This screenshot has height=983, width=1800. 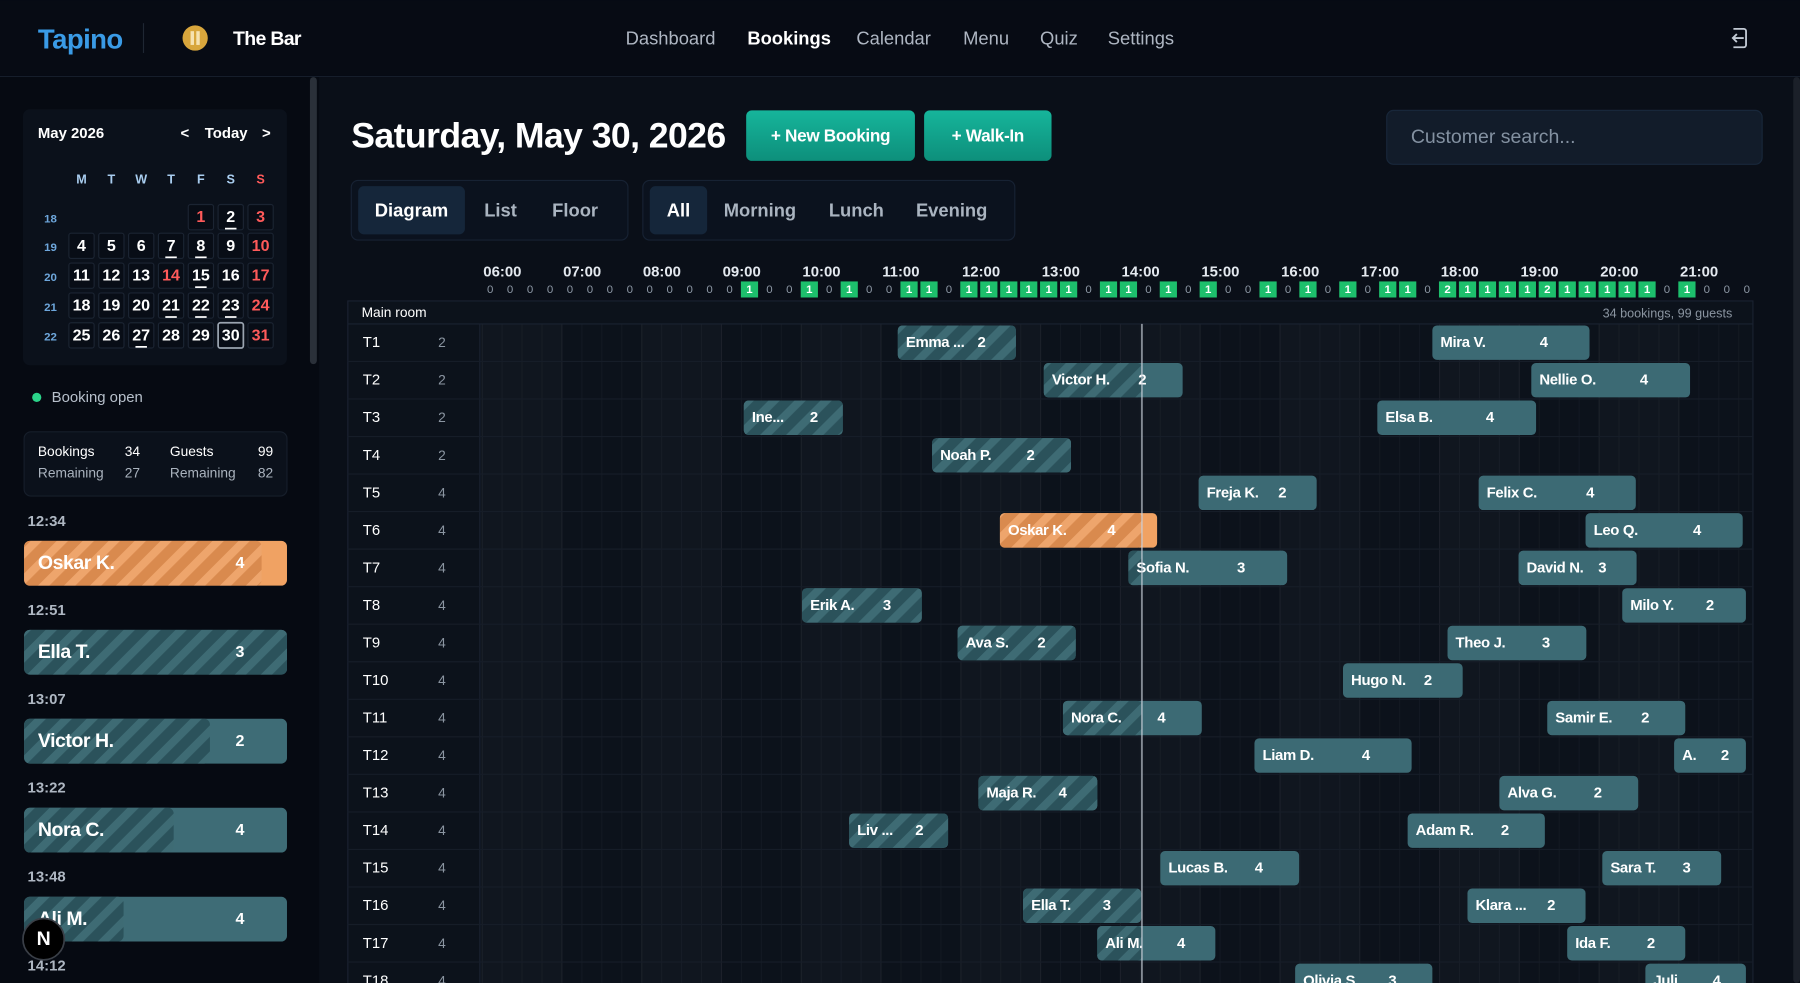 What do you see at coordinates (260, 217) in the screenshot?
I see `day-number: 3` at bounding box center [260, 217].